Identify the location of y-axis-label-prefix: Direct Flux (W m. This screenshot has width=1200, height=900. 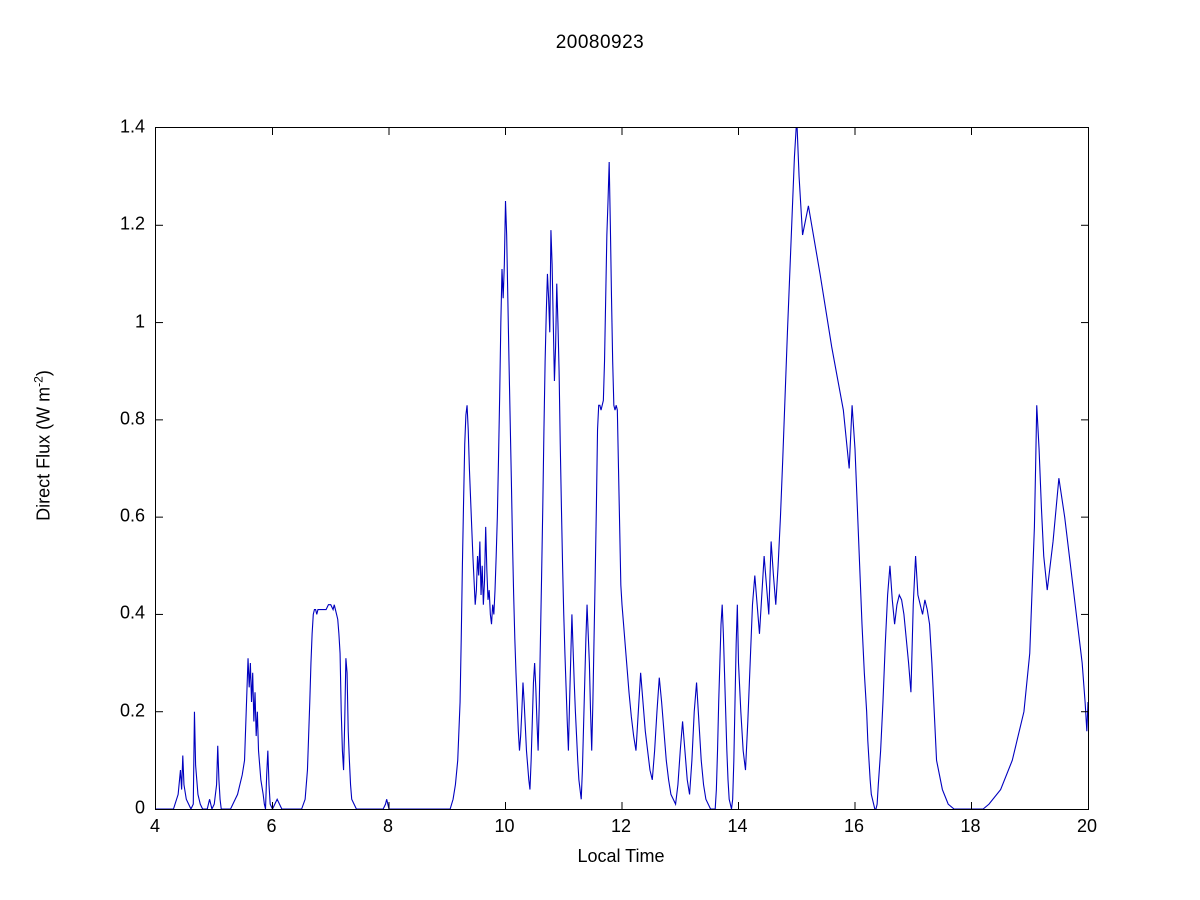
(43, 453).